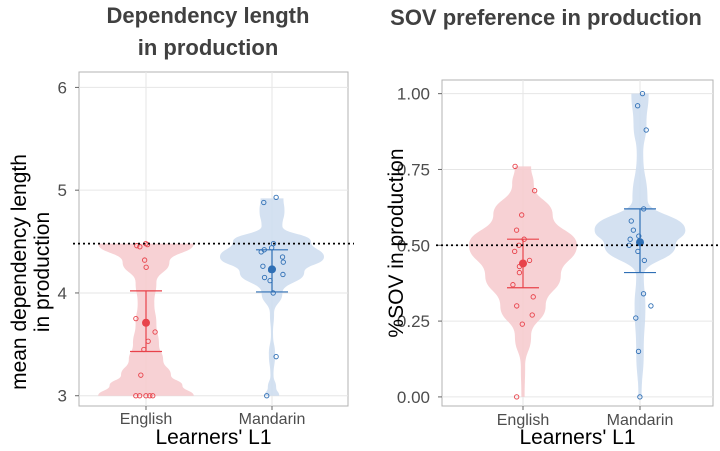 The image size is (720, 451). Describe the element at coordinates (208, 32) in the screenshot. I see `chart-title-dependency-length: Dependency length in production` at that location.